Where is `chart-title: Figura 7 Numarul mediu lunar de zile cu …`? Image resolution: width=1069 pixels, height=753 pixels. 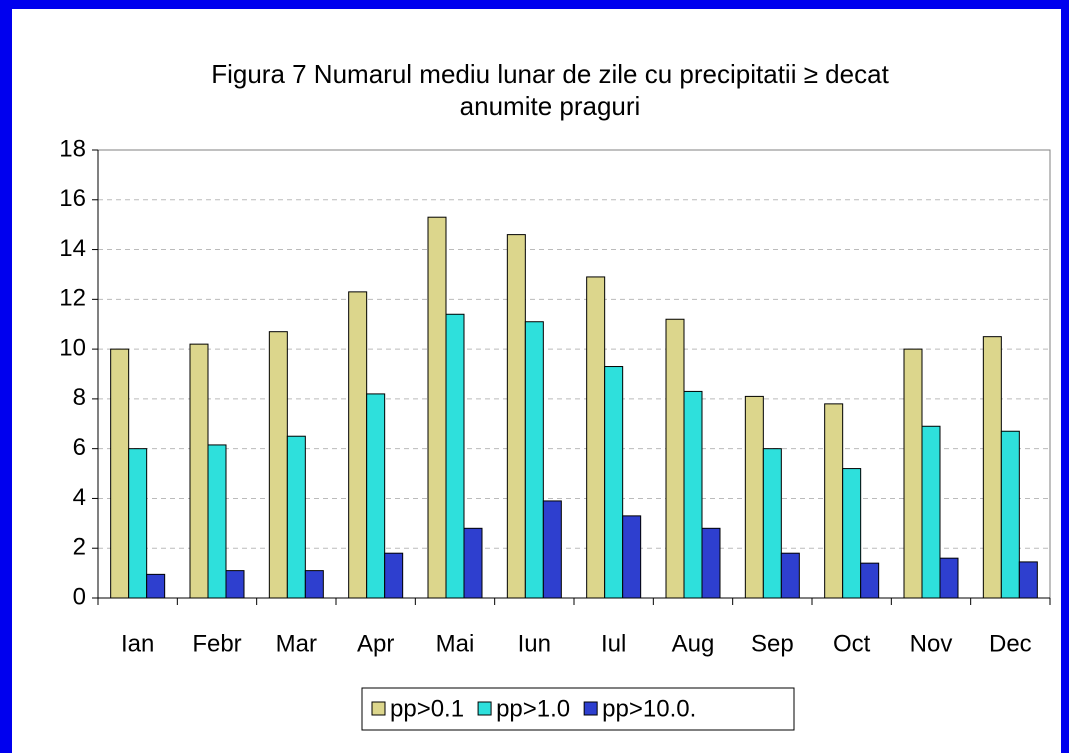 chart-title: Figura 7 Numarul mediu lunar de zile cu … is located at coordinates (550, 74).